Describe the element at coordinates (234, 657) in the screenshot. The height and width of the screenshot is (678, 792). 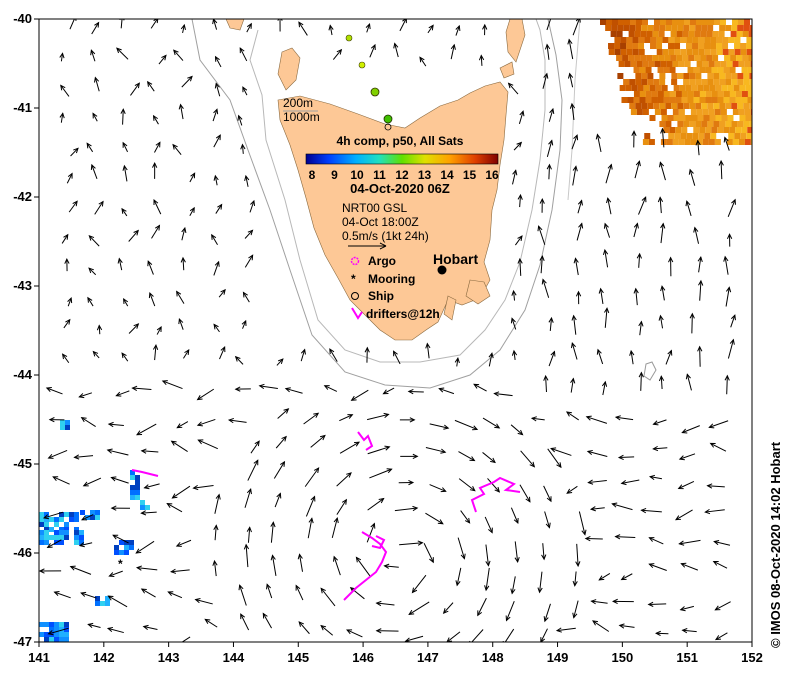
I see `lon-tick-label: 144` at that location.